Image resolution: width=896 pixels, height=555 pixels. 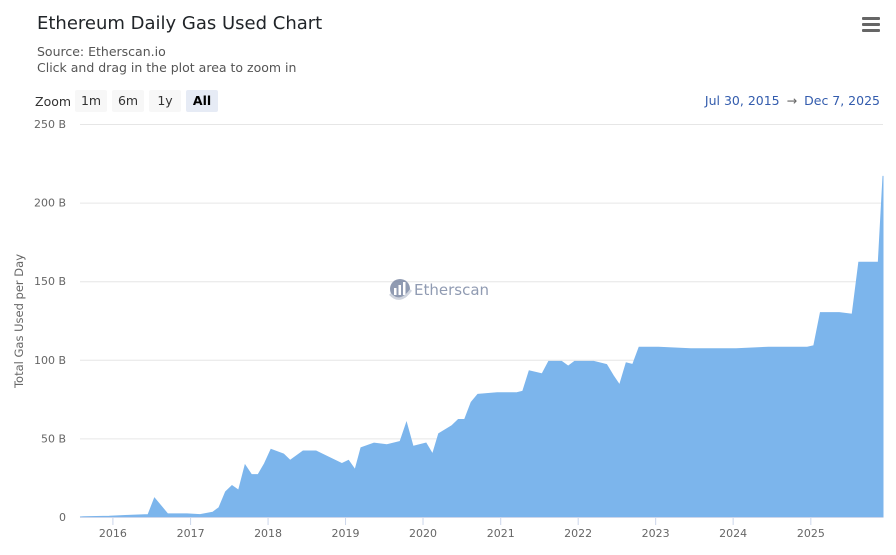 I want to click on zoom-label: Zoom, so click(x=53, y=101).